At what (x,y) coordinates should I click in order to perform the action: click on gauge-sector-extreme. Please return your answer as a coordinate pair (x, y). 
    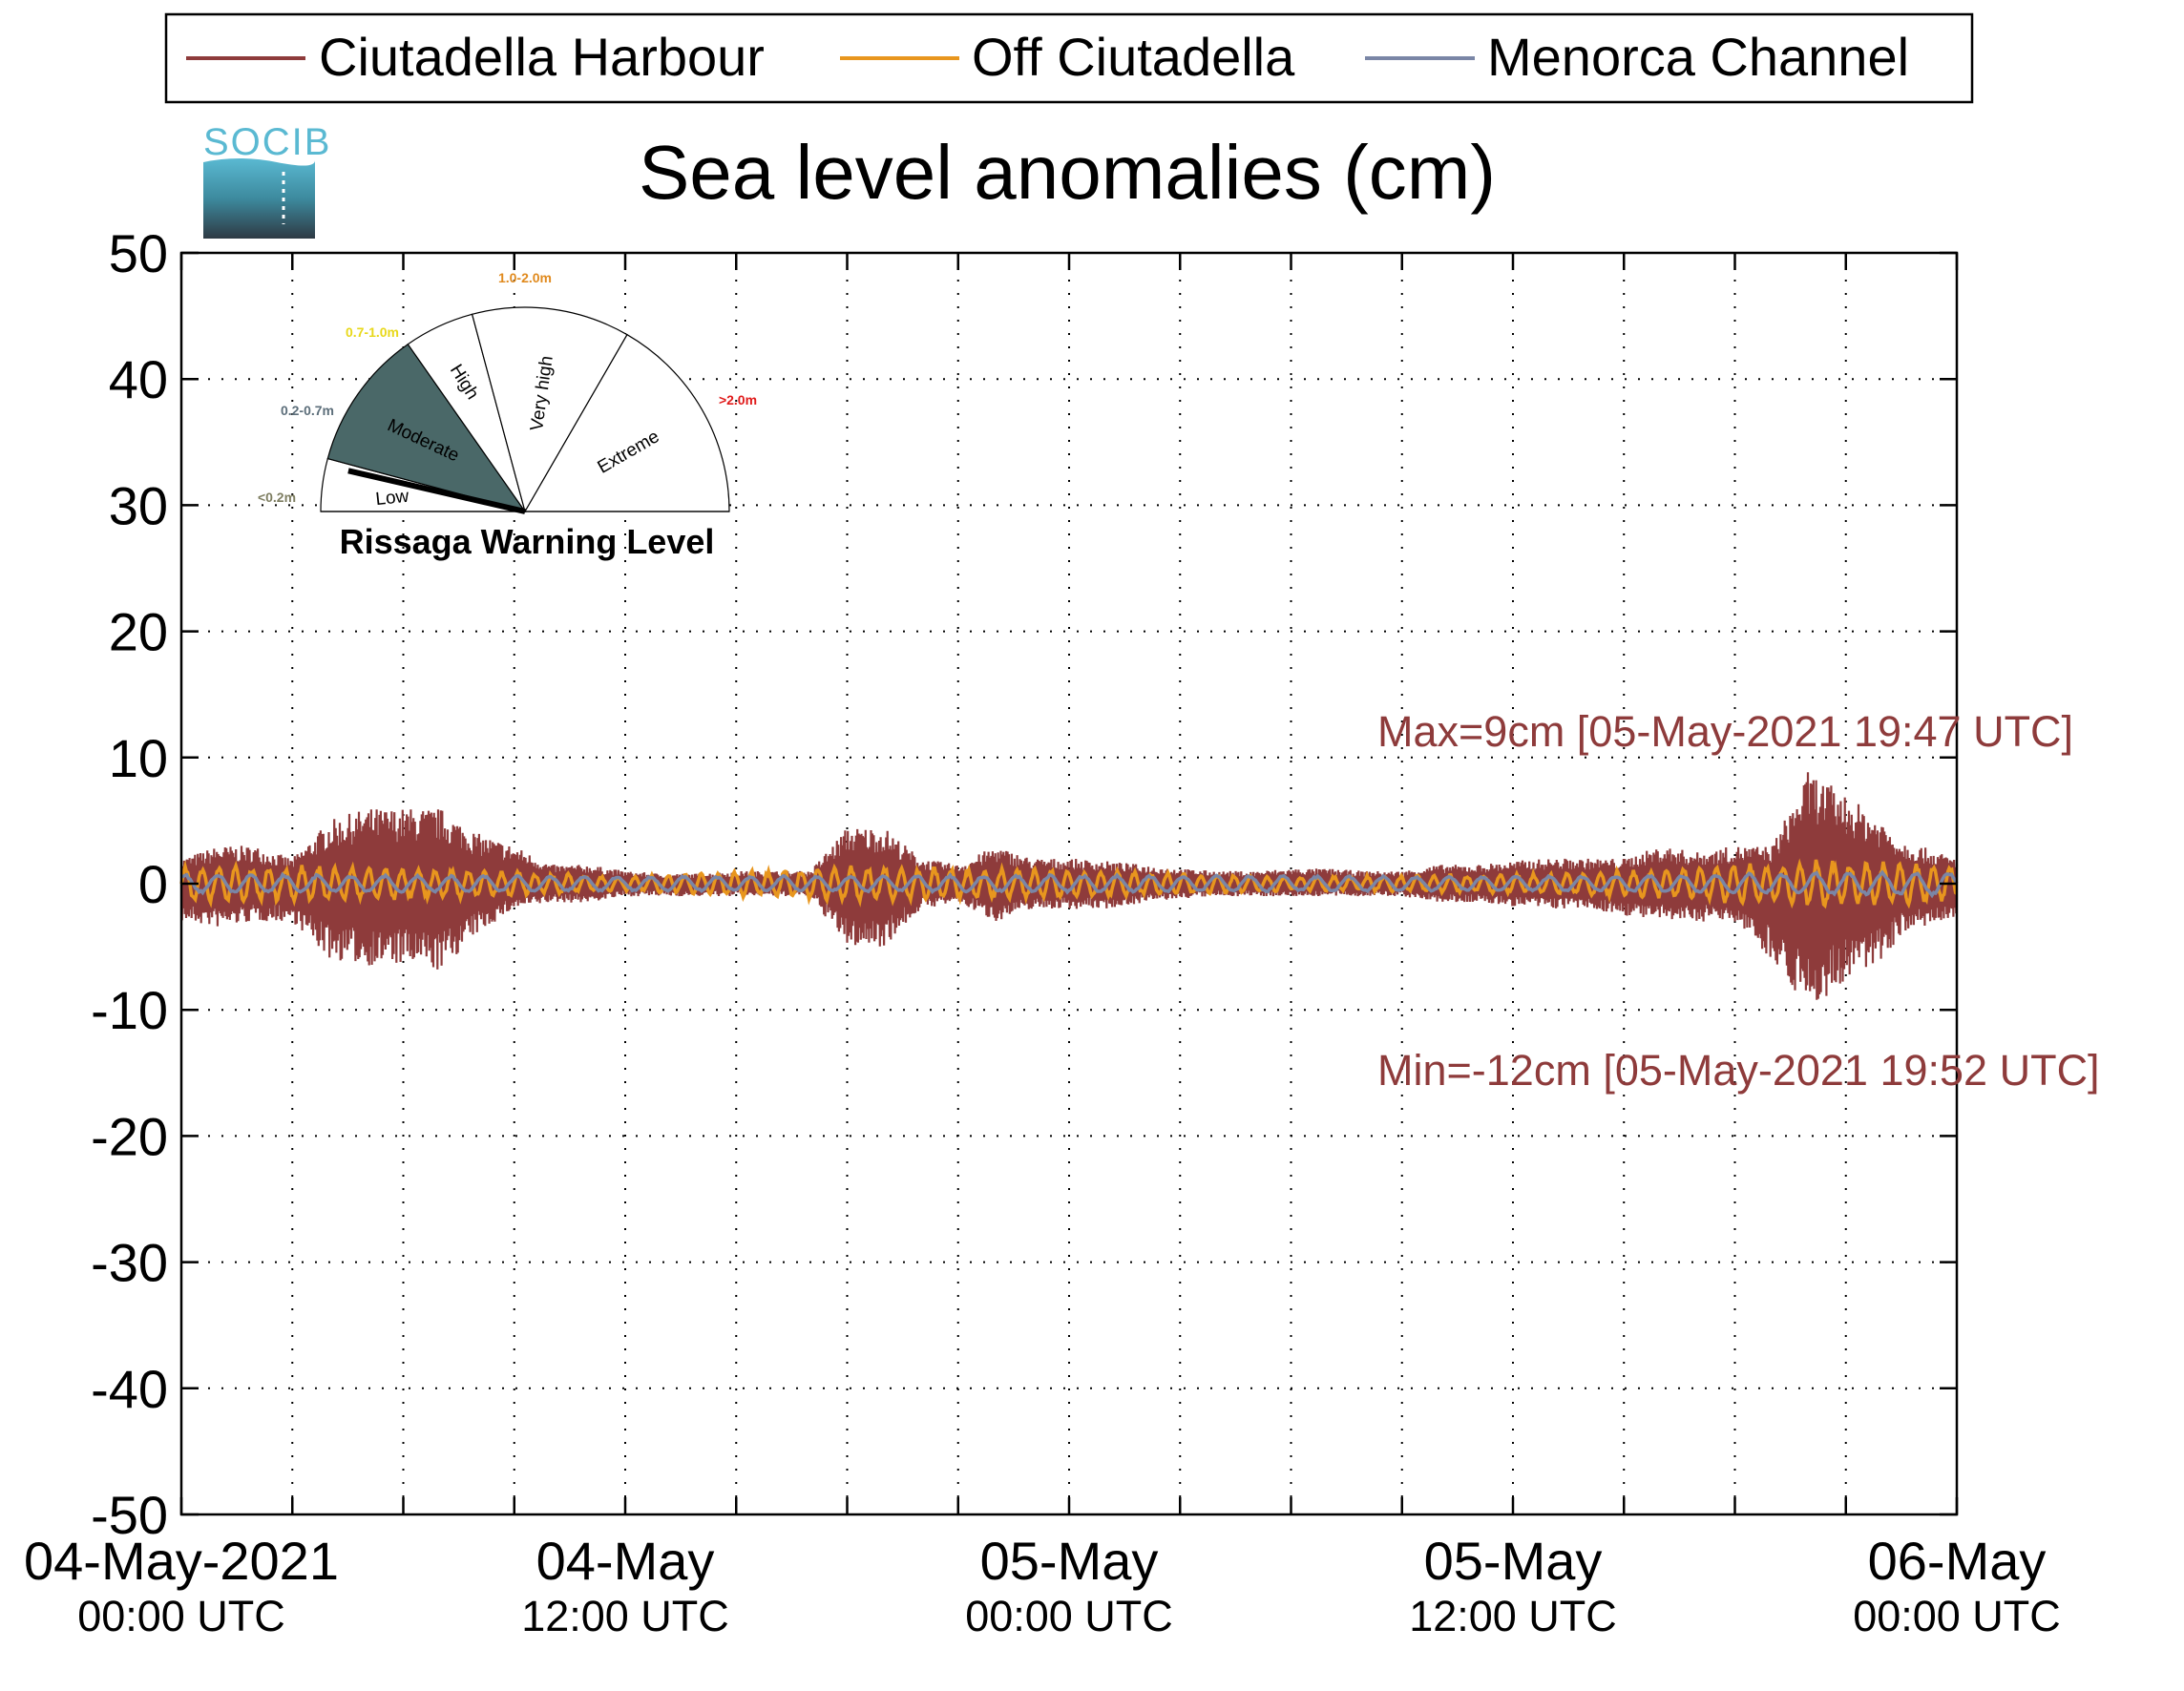
    Looking at the image, I should click on (627, 422).